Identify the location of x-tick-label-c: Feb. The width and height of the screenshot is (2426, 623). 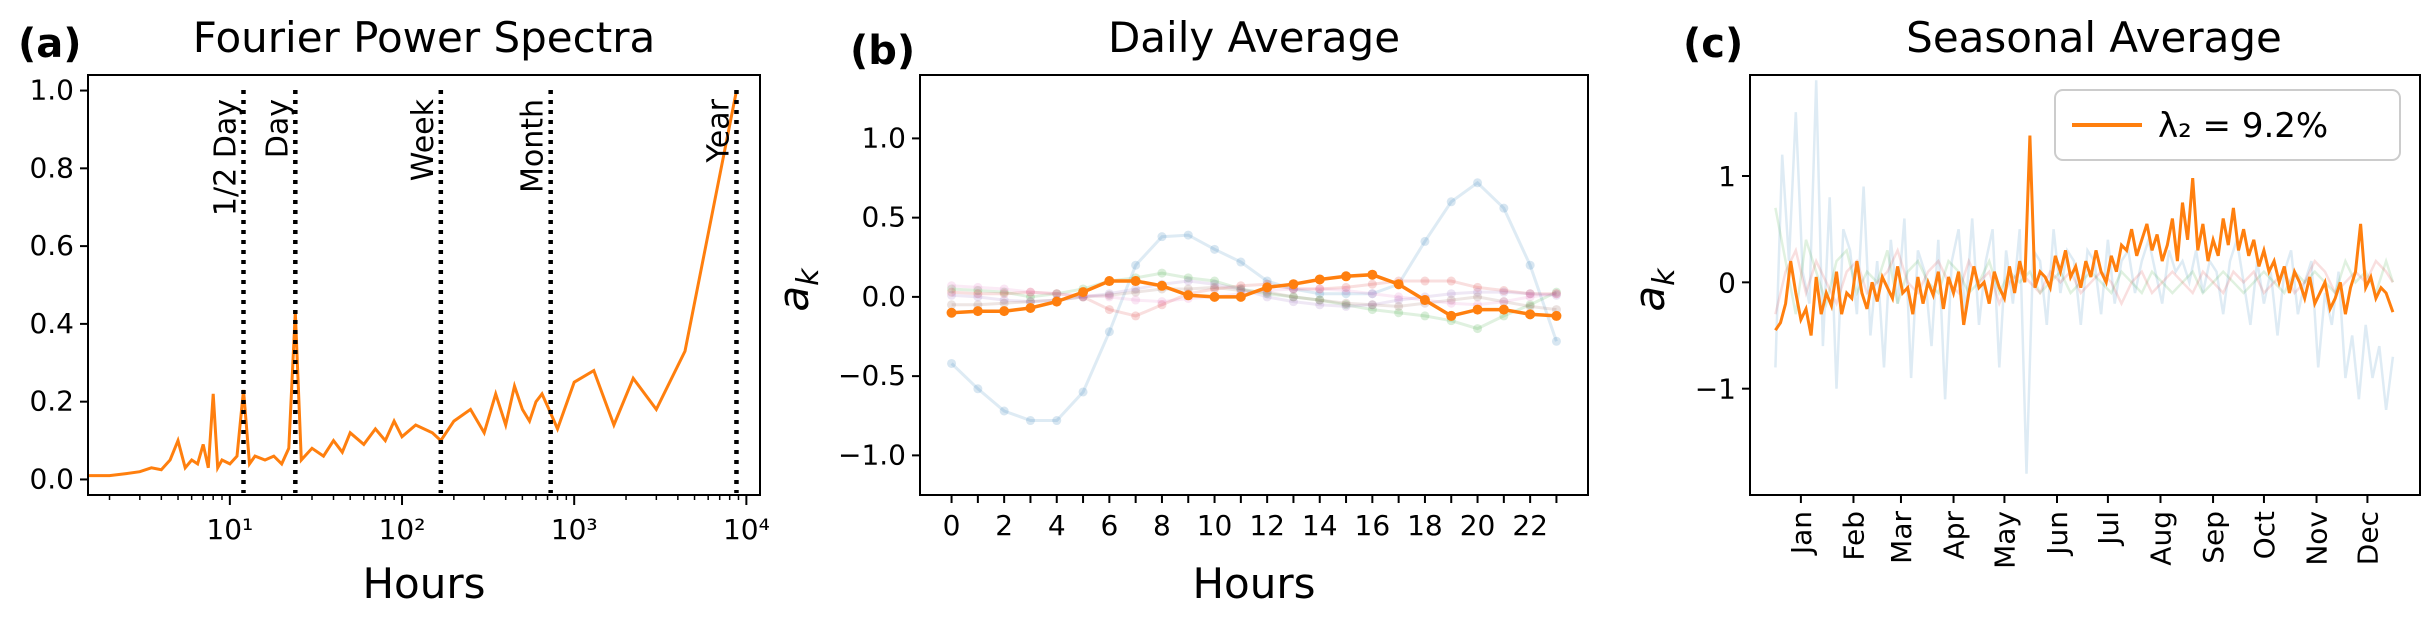
(1853, 536).